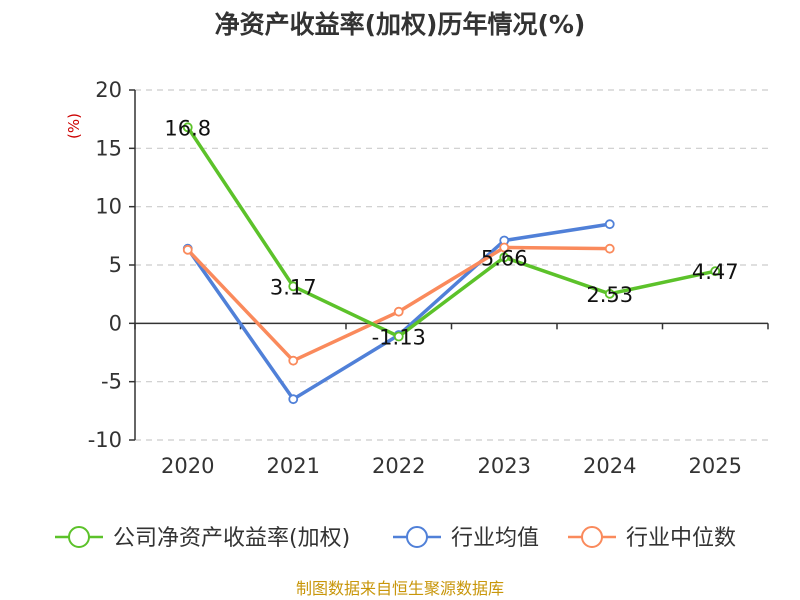  Describe the element at coordinates (105, 440) in the screenshot. I see `y-tick-label: -10` at that location.